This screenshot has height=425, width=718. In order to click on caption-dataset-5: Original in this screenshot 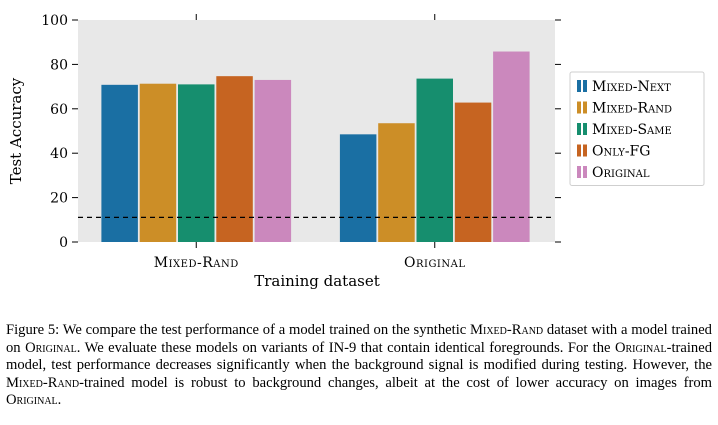, I will do `click(32, 400)`.